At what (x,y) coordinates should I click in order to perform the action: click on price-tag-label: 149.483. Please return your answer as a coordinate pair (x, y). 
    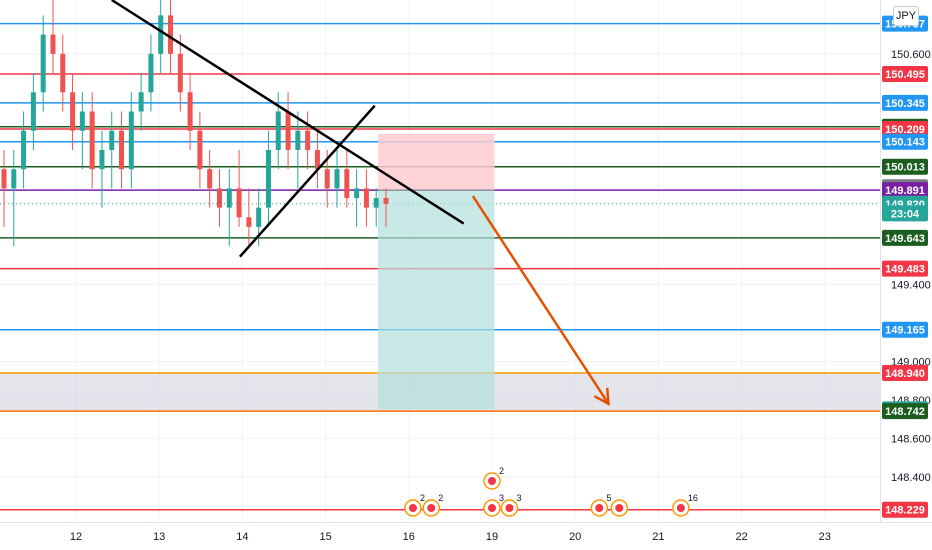
    Looking at the image, I should click on (905, 270).